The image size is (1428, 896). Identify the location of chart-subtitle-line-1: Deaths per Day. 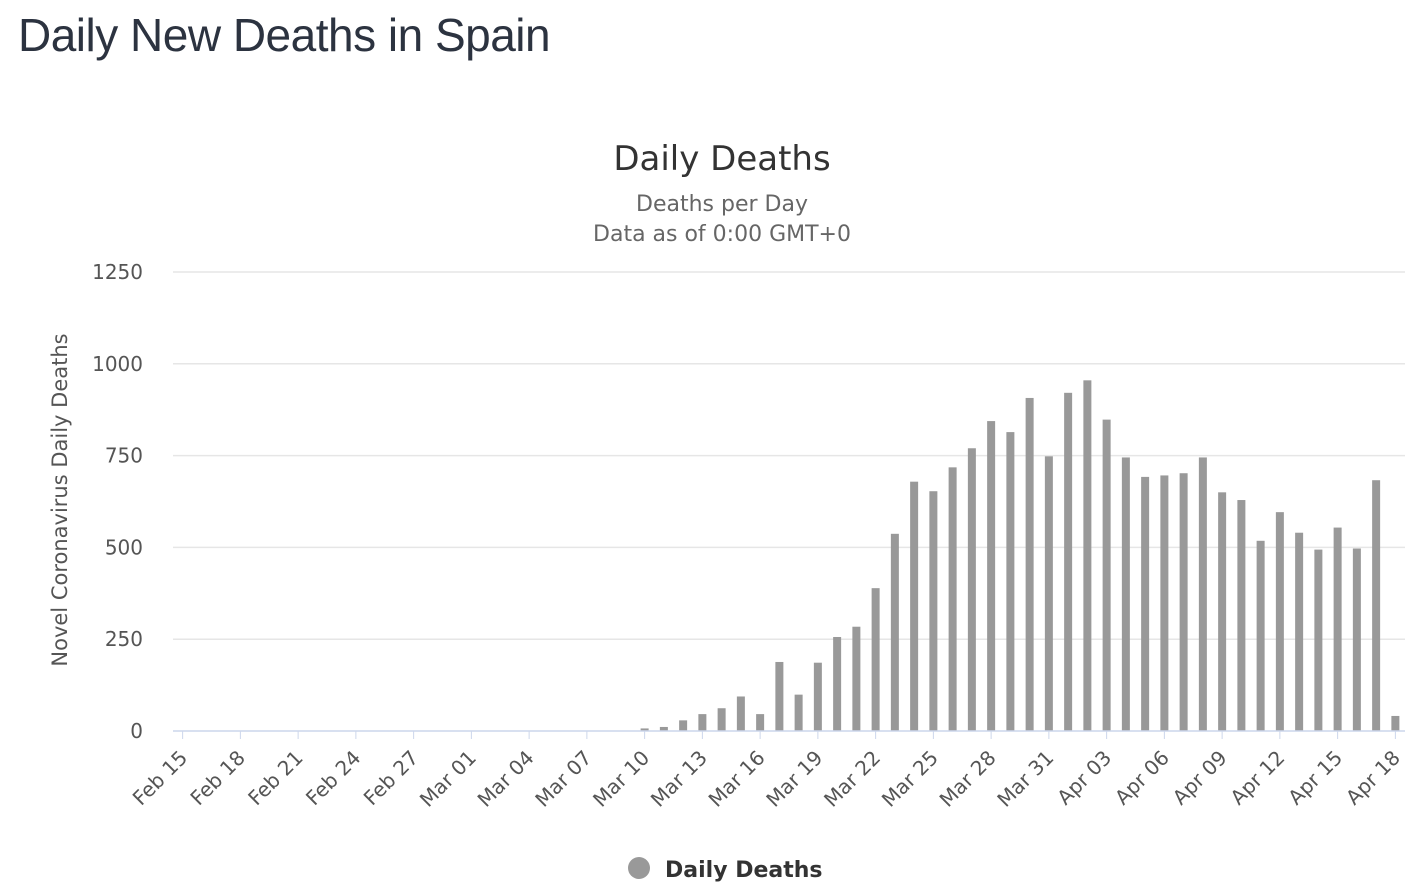
(722, 204).